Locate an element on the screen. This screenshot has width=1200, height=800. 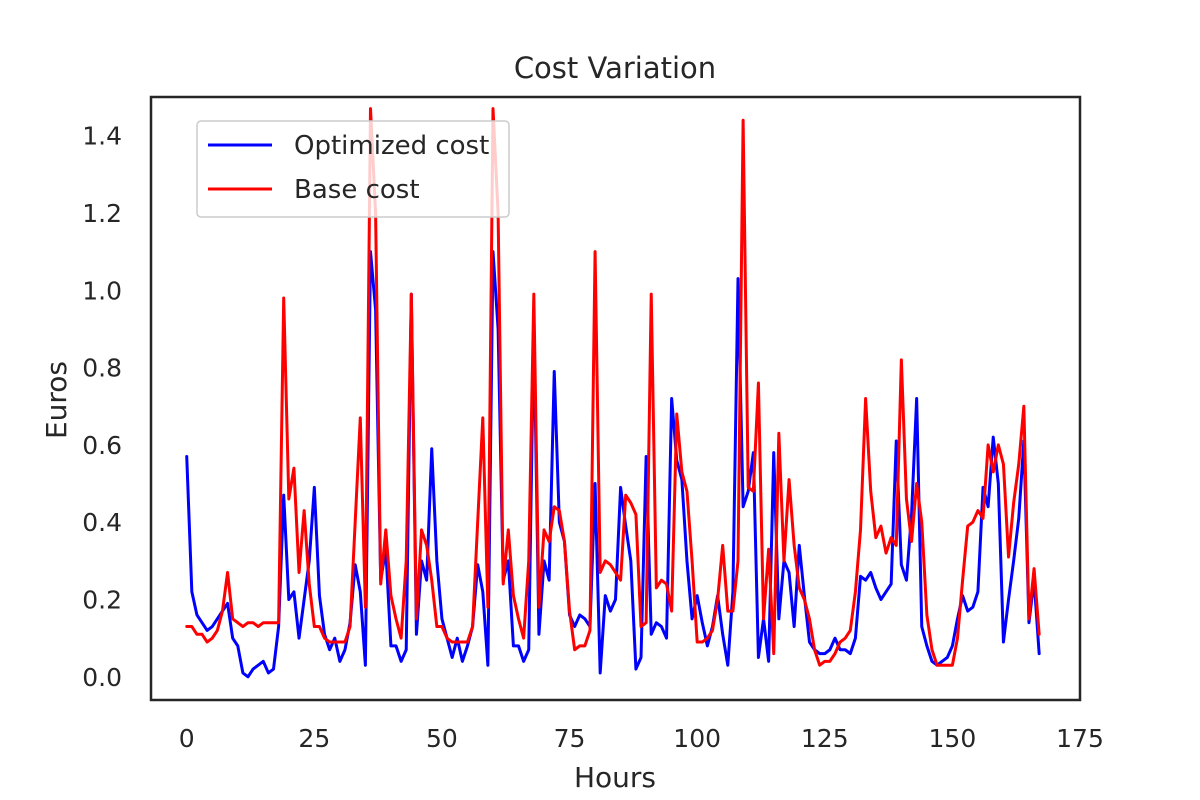
y-tick-label: 0.8 is located at coordinates (102, 368).